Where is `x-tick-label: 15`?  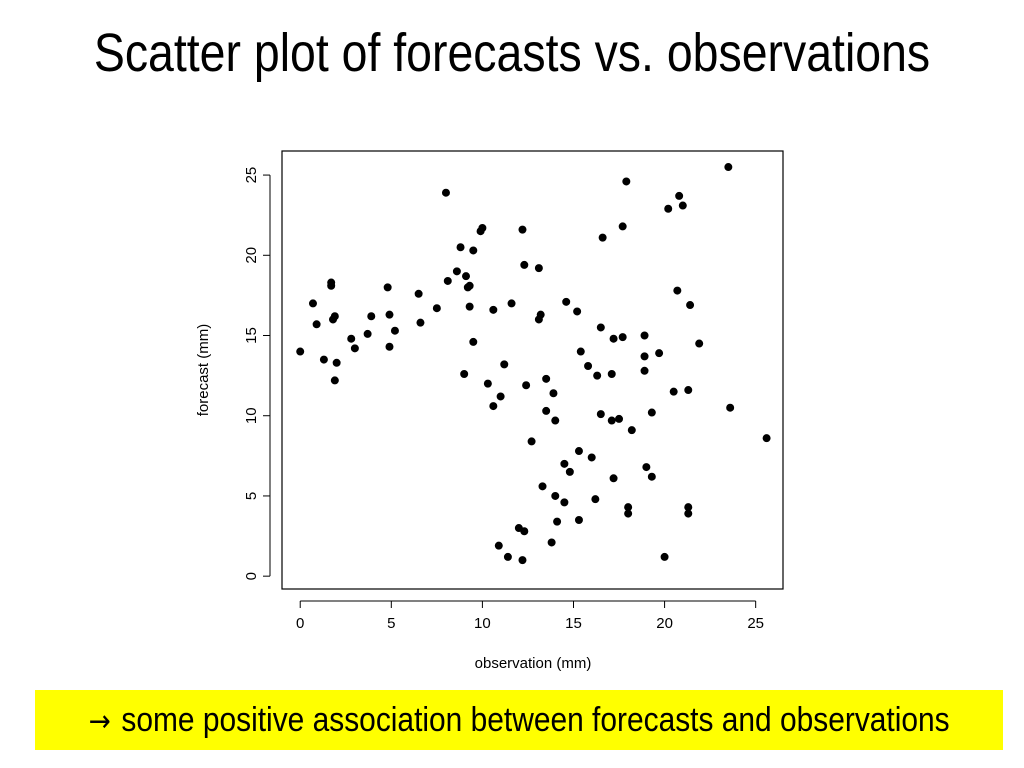 x-tick-label: 15 is located at coordinates (573, 623).